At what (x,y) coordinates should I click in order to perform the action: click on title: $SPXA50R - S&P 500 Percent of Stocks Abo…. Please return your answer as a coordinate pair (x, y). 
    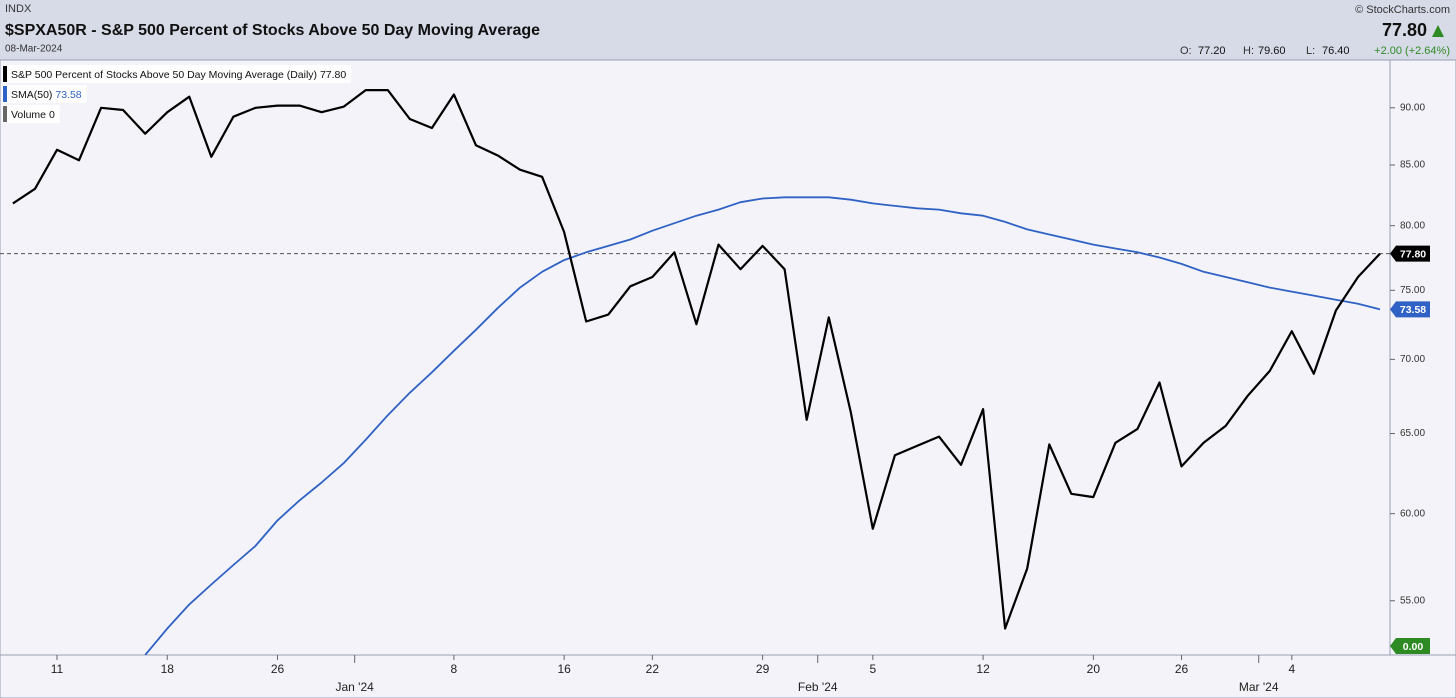
    Looking at the image, I should click on (272, 30).